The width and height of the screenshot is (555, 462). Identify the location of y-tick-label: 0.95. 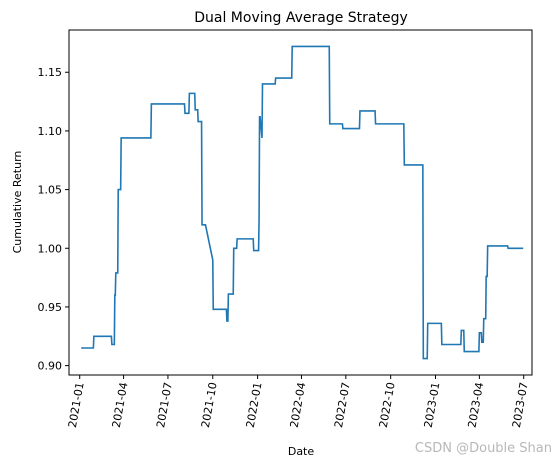
(50, 307).